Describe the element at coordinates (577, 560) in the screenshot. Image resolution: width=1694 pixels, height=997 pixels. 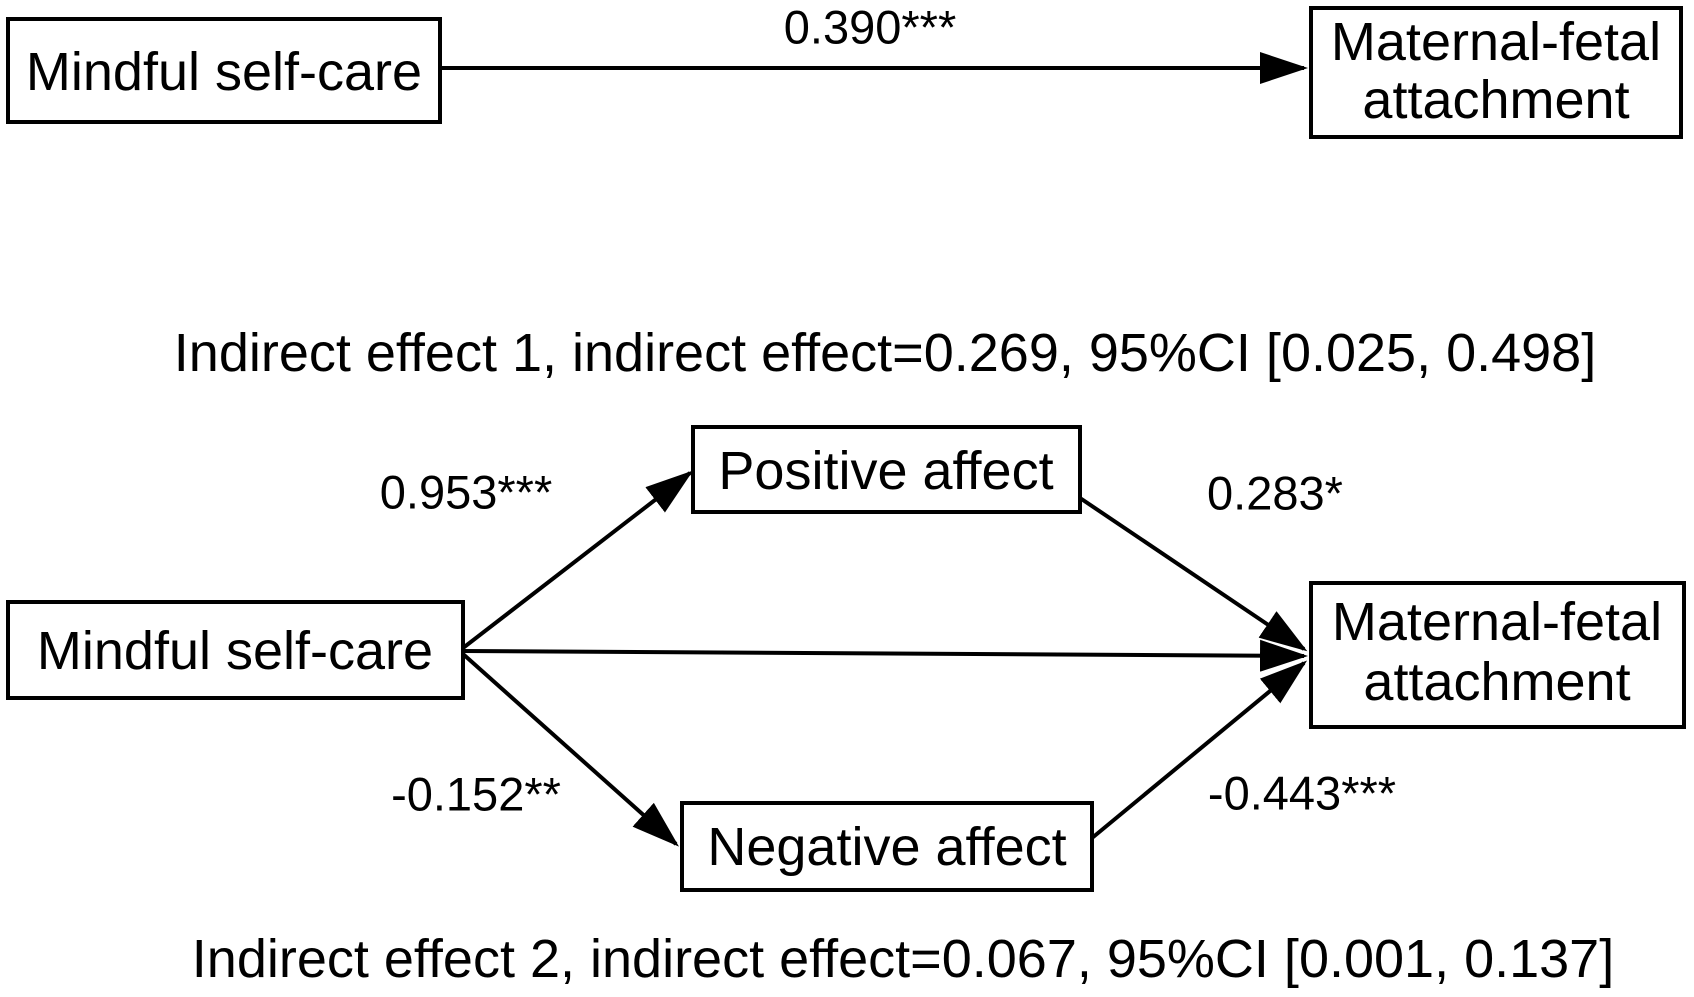
I see `arrow-predictor-to-positive-affect` at that location.